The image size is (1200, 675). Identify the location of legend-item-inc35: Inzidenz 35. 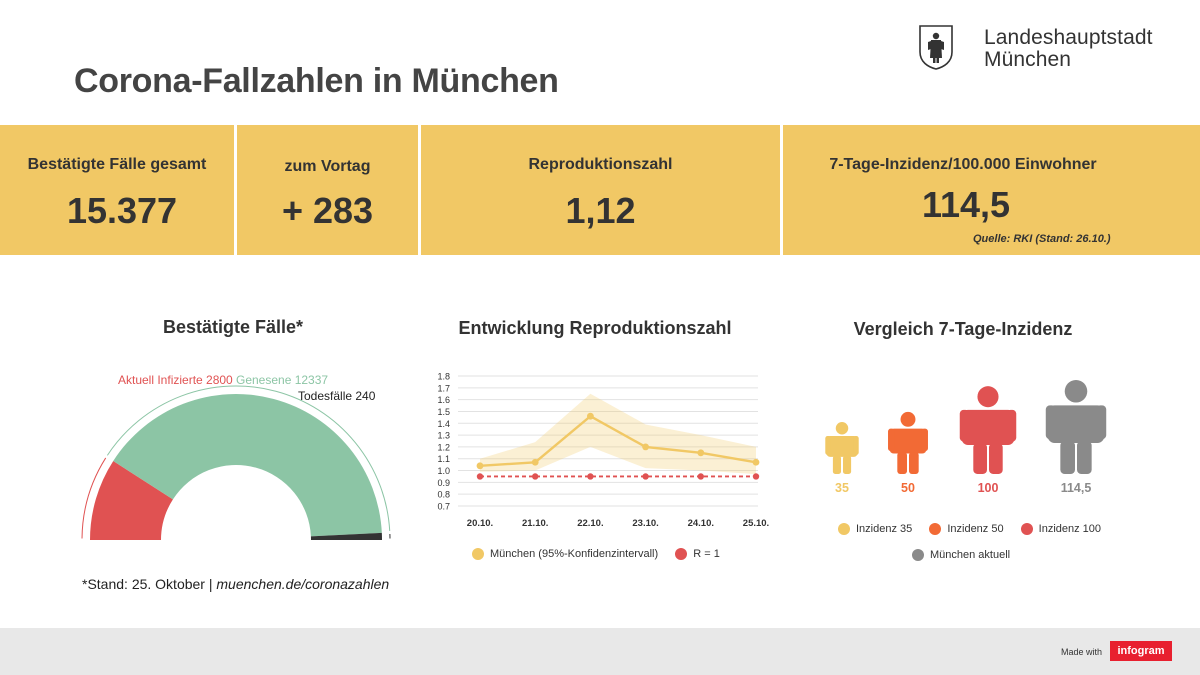
(875, 529).